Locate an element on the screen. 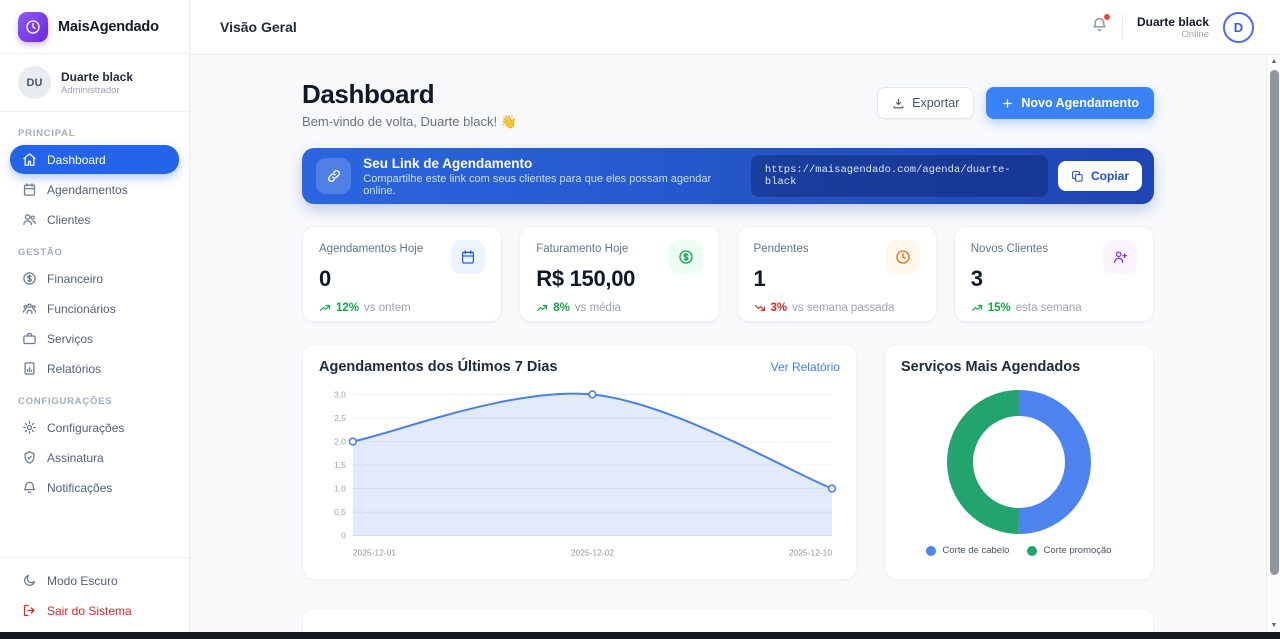 Image resolution: width=1280 pixels, height=639 pixels. svg-text: 2,0 is located at coordinates (340, 442).